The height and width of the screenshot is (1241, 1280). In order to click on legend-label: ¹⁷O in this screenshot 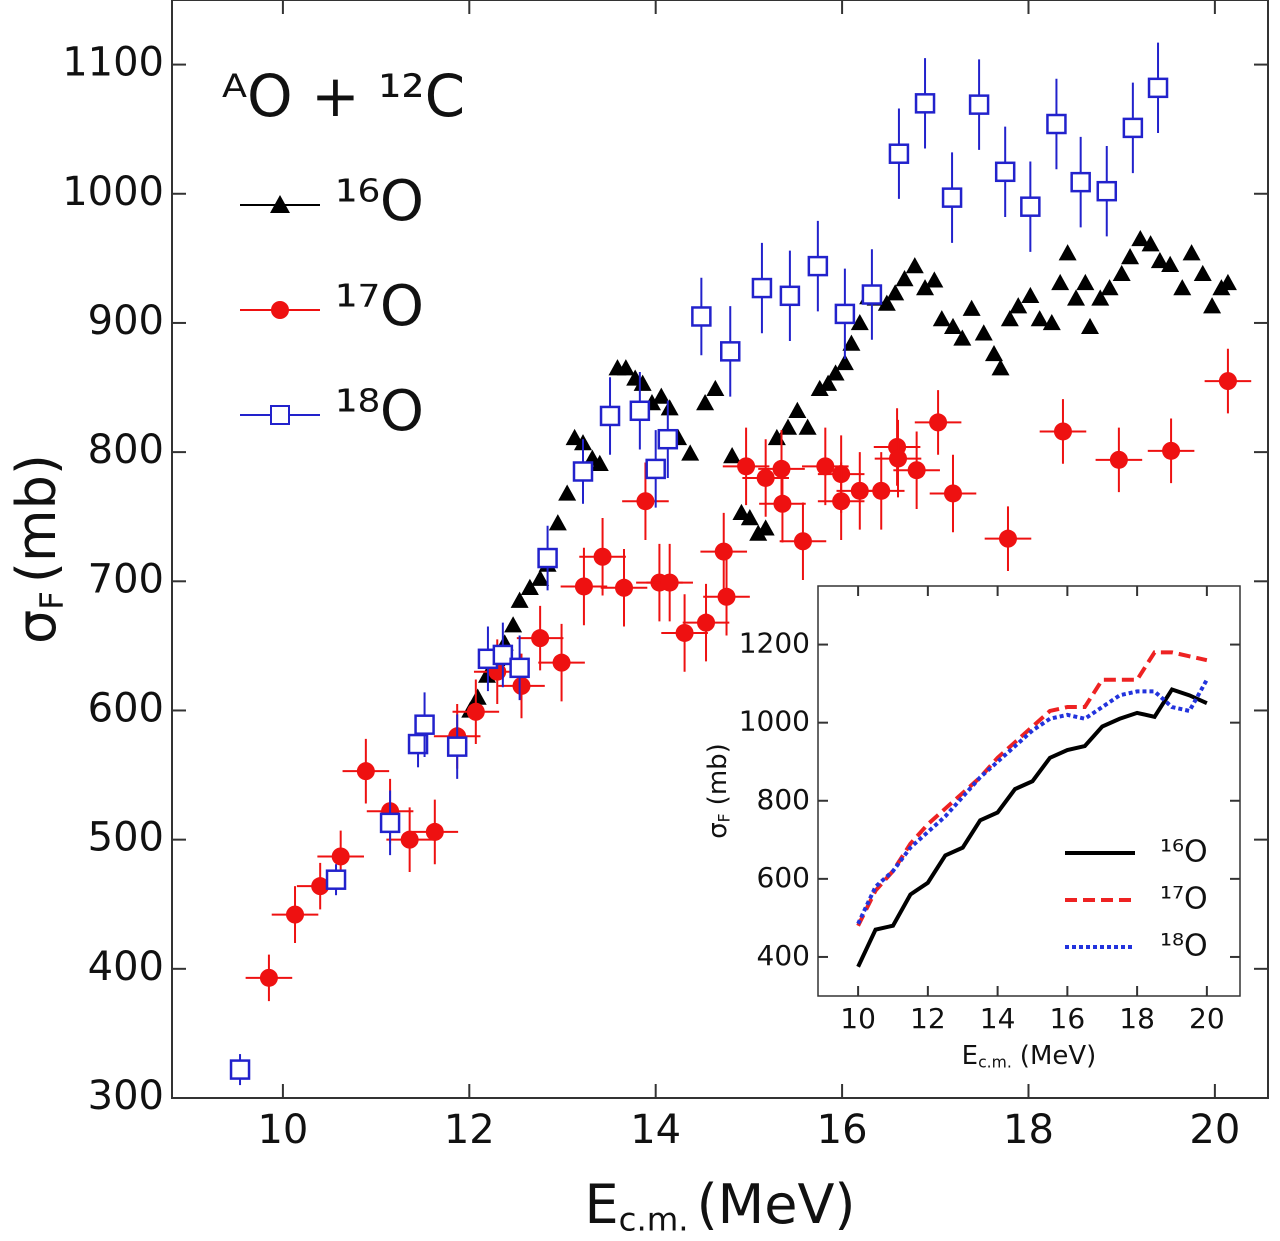, I will do `click(379, 306)`.